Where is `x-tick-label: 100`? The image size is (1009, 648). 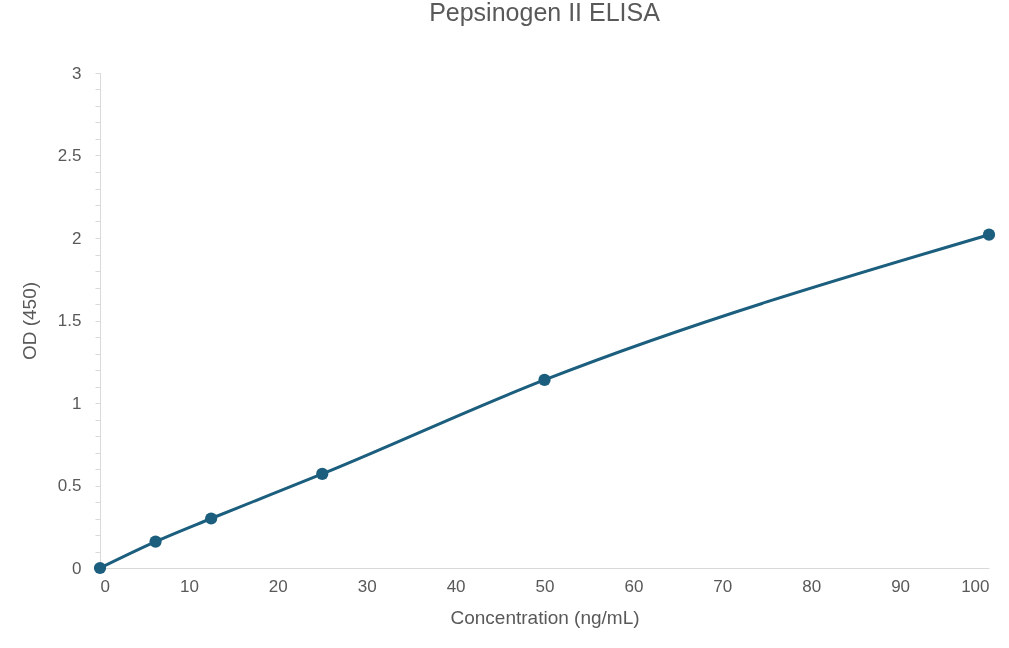 x-tick-label: 100 is located at coordinates (975, 586).